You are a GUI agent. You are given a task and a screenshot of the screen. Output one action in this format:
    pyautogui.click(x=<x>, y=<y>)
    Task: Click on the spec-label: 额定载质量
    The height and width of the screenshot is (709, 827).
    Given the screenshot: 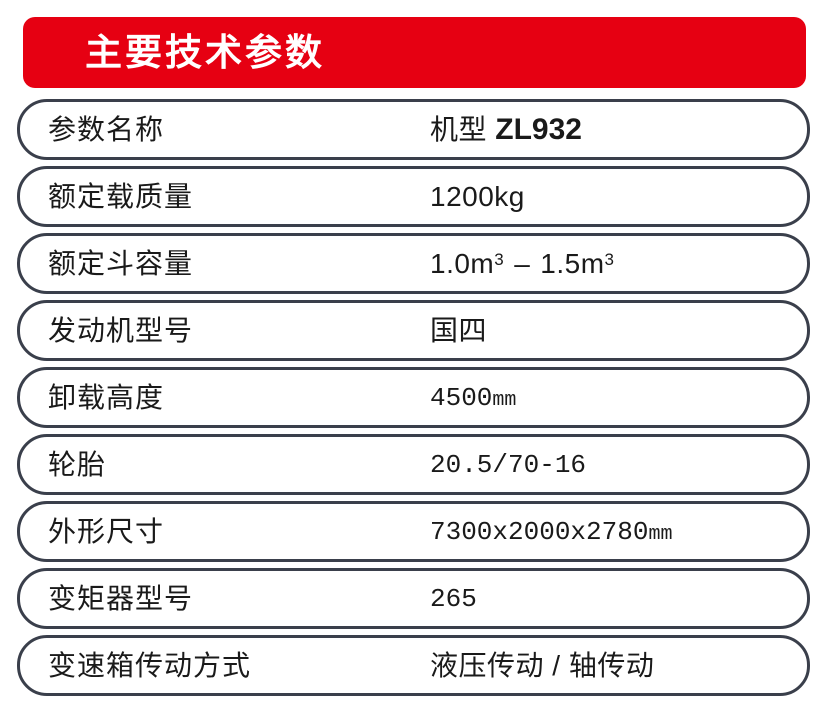 What is the action you would take?
    pyautogui.click(x=121, y=196)
    